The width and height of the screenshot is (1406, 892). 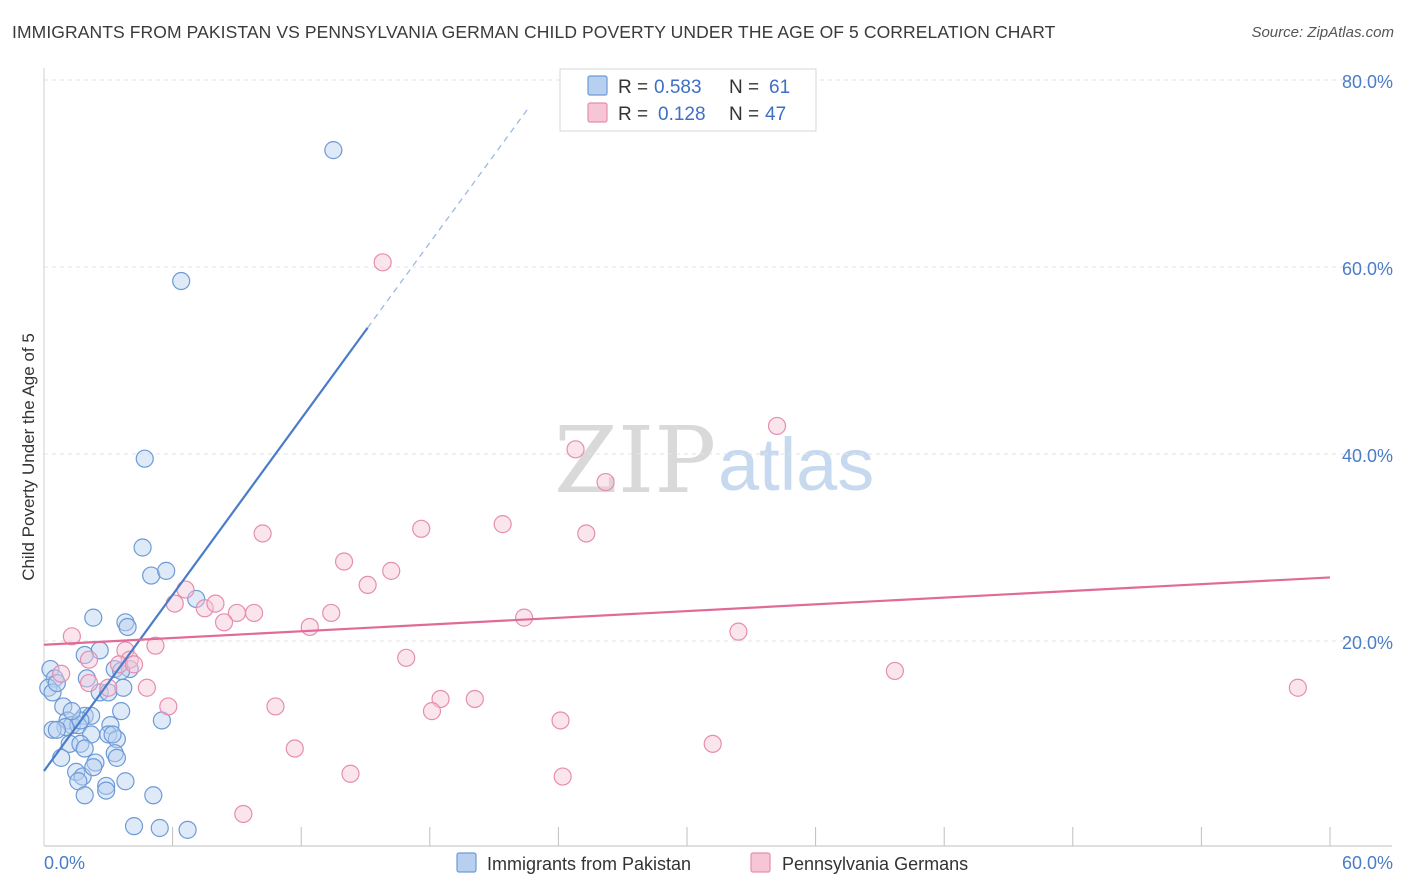 What do you see at coordinates (633, 87) in the screenshot?
I see `legend-r-label-1: R =` at bounding box center [633, 87].